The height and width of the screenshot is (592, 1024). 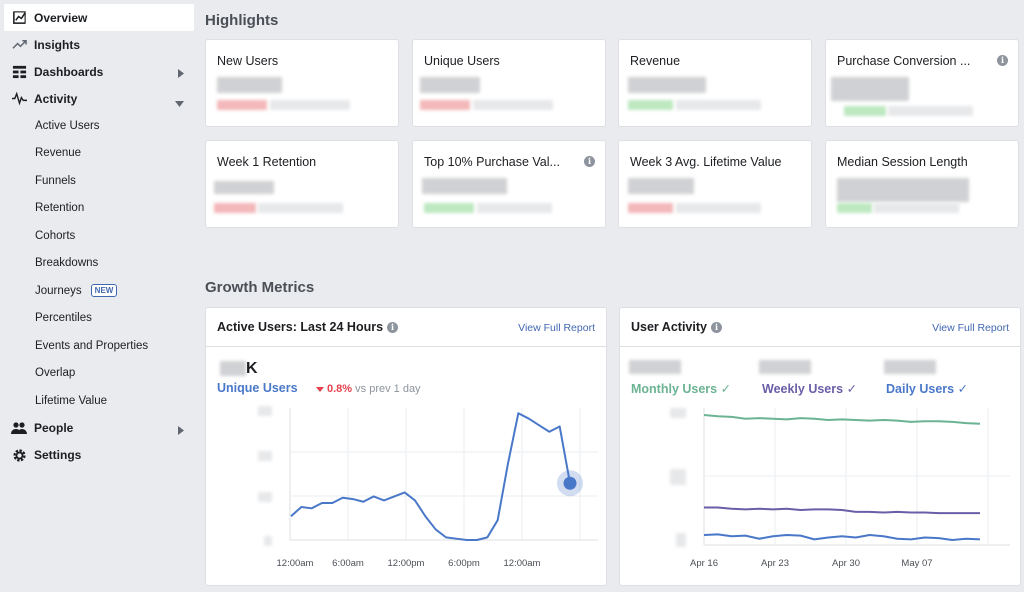 I want to click on sidebar-subitem-lifetime-value: Lifetime Value, so click(x=98, y=401).